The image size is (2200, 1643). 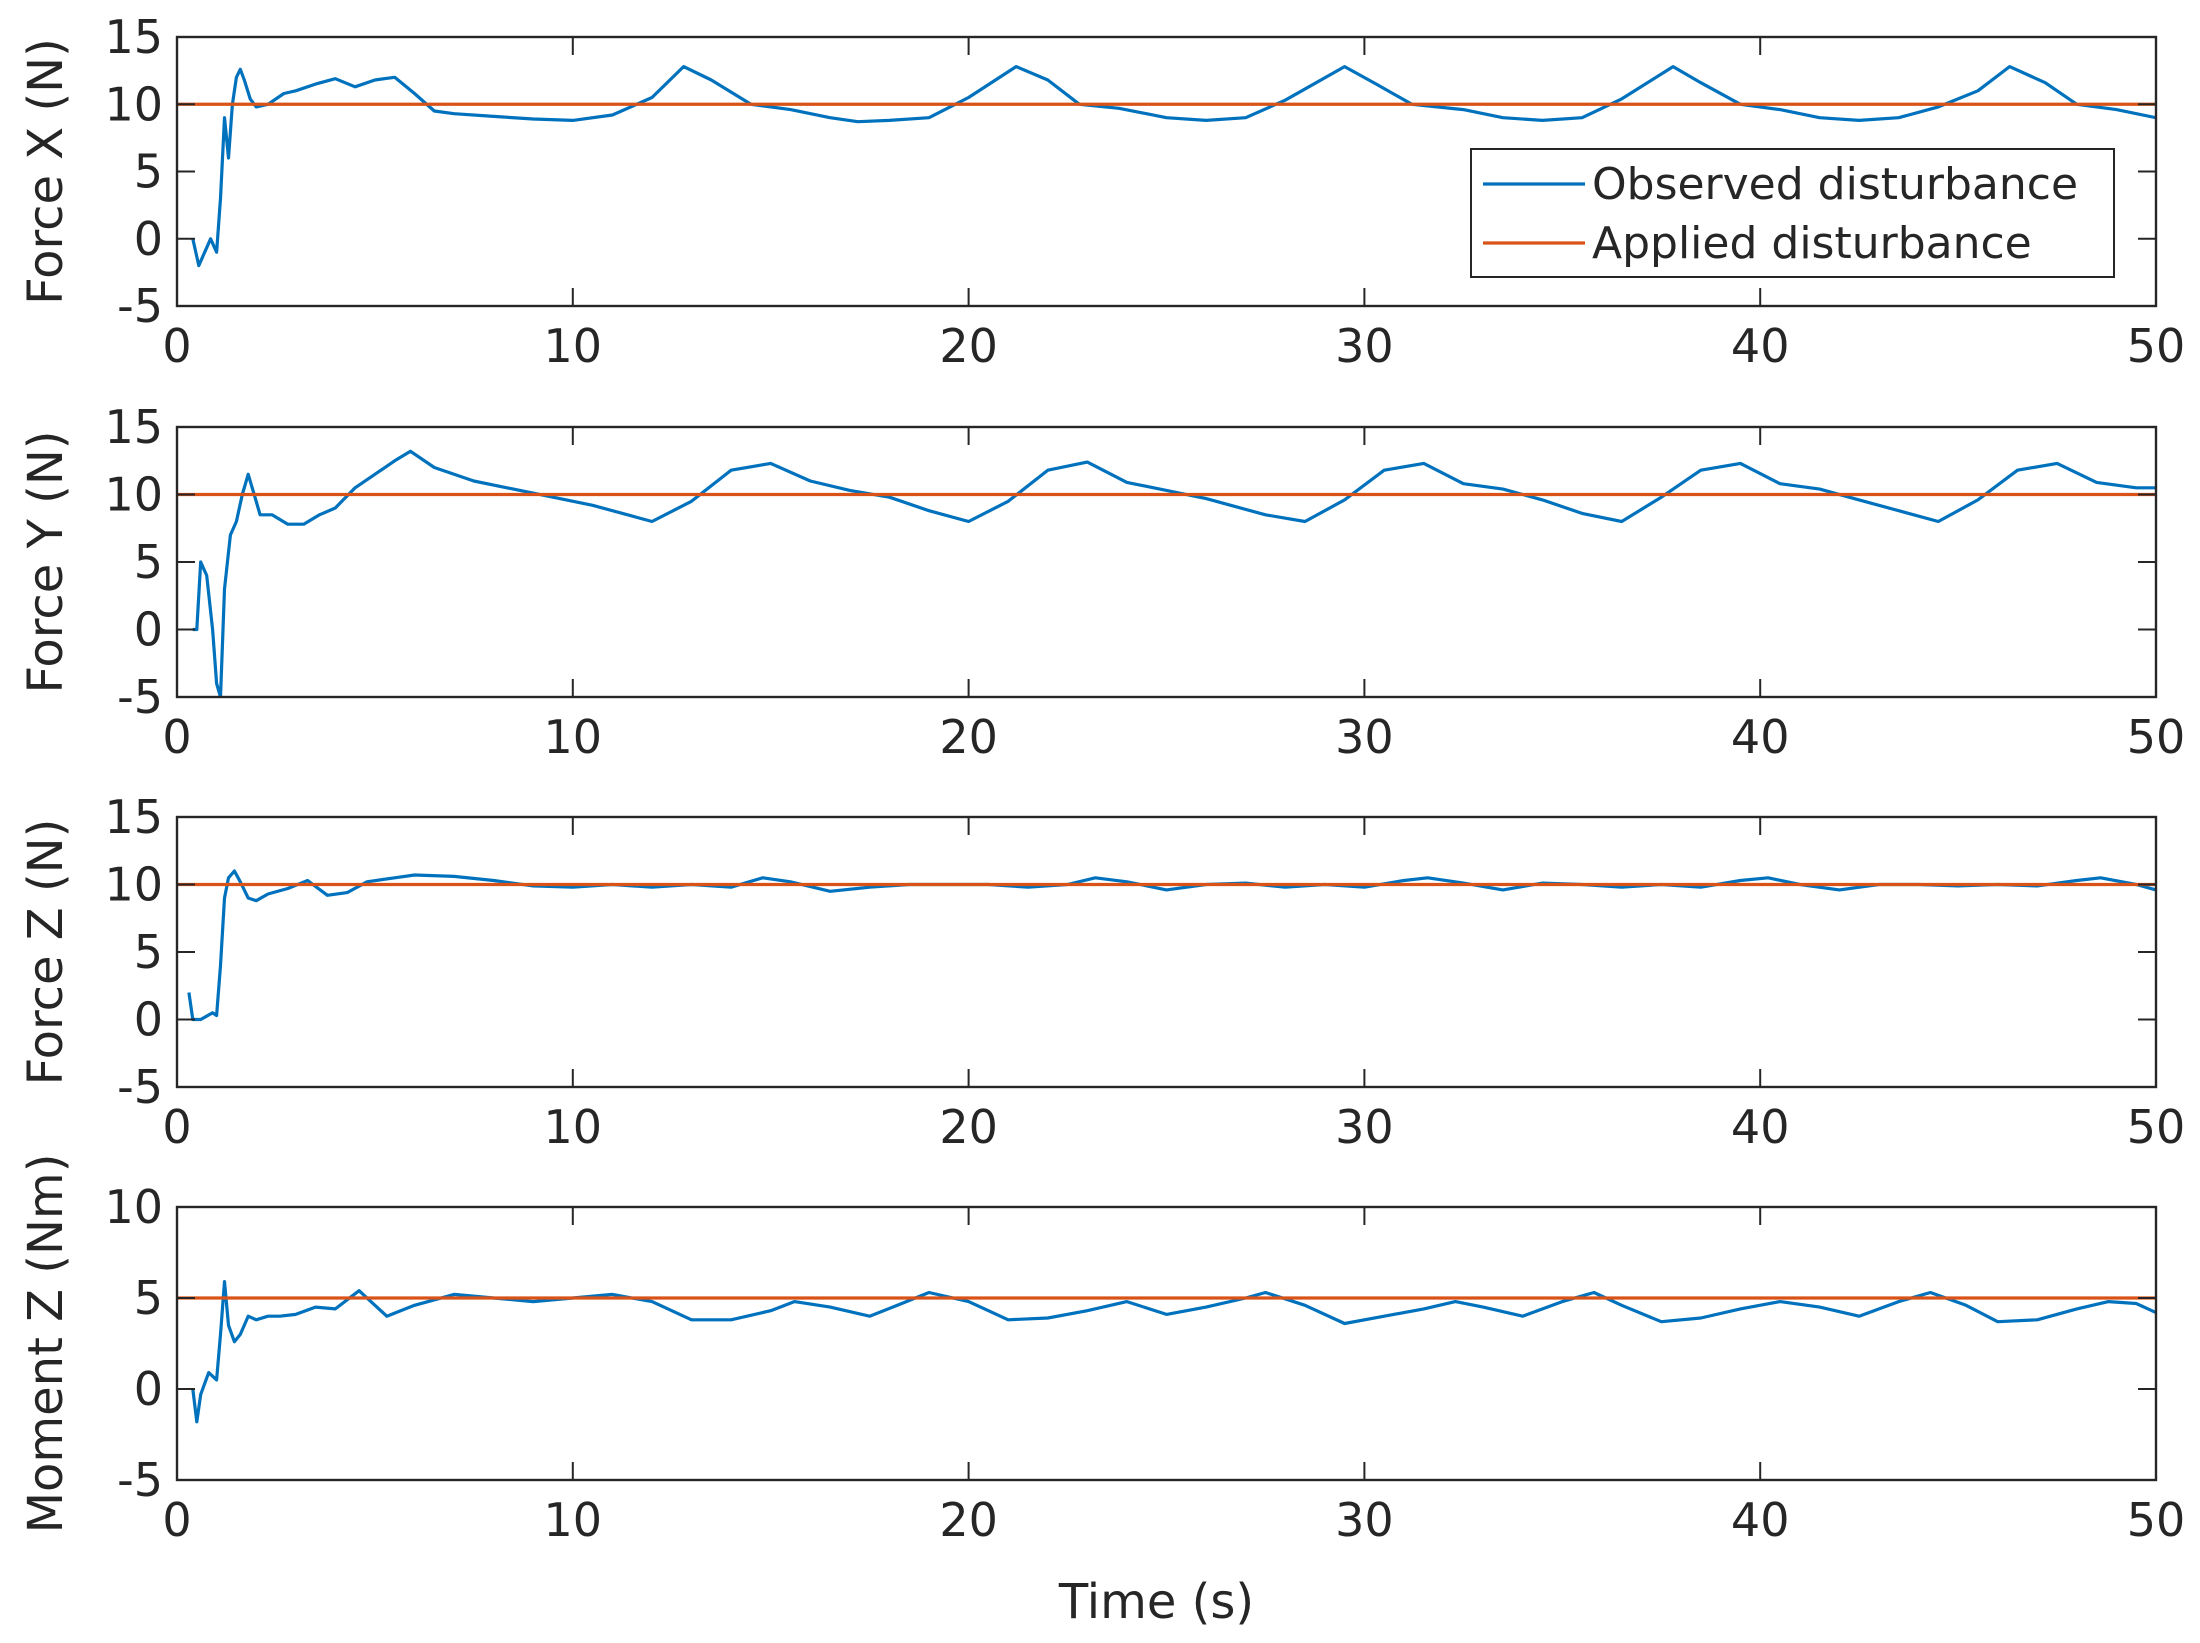 What do you see at coordinates (46, 952) in the screenshot?
I see `y-axis-label: Force Z (N)` at bounding box center [46, 952].